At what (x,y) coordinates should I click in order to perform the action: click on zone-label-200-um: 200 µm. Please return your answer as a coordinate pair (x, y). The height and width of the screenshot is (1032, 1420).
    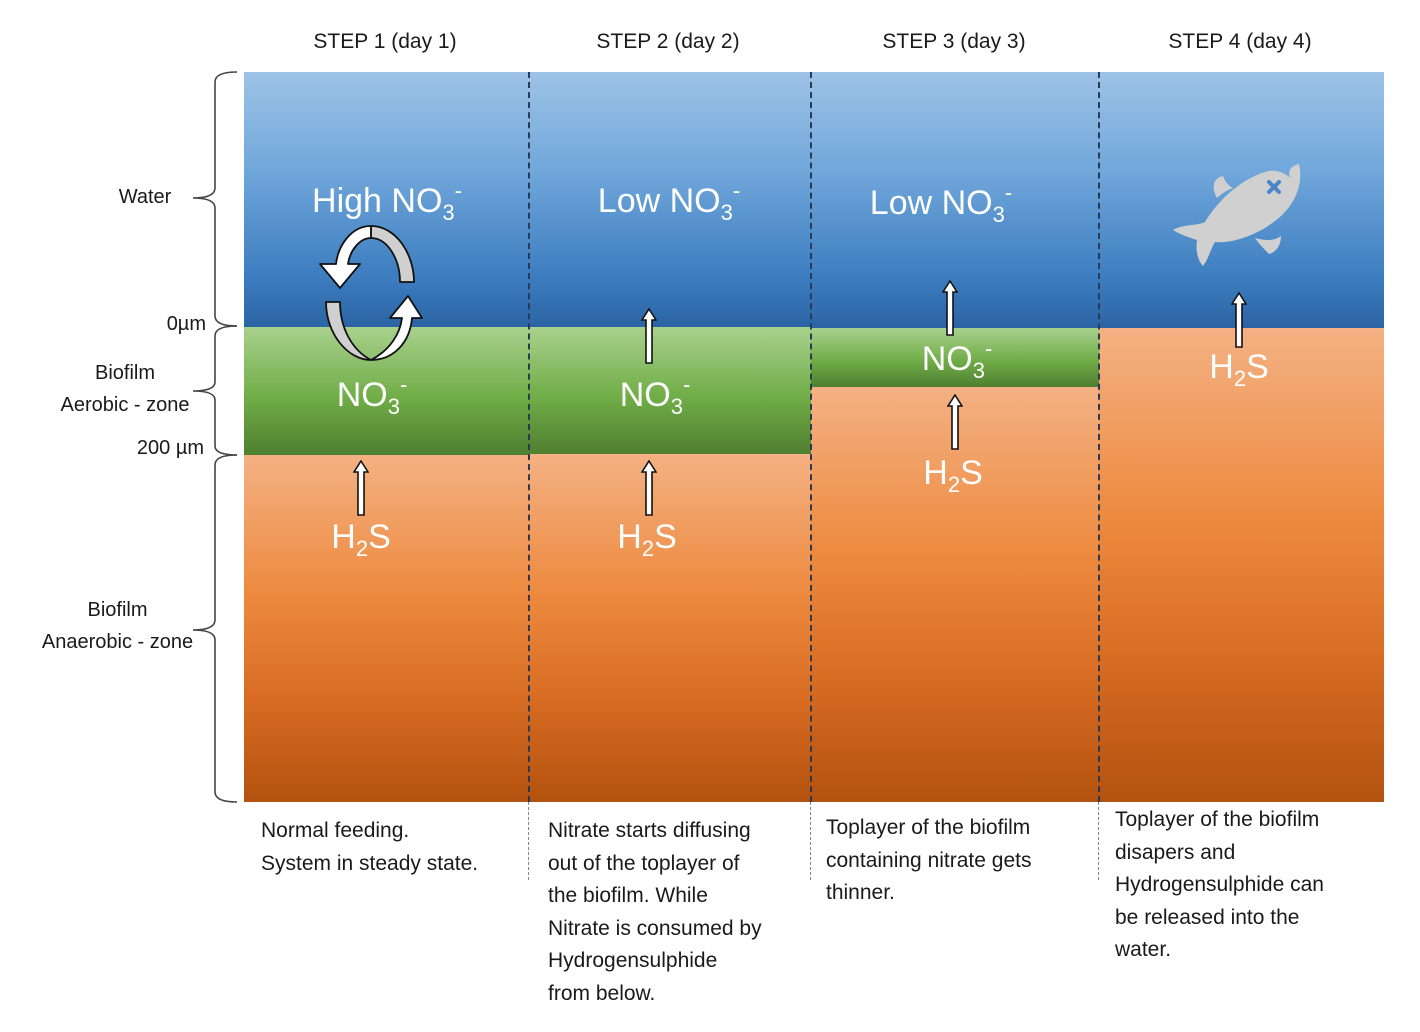
    Looking at the image, I should click on (170, 448).